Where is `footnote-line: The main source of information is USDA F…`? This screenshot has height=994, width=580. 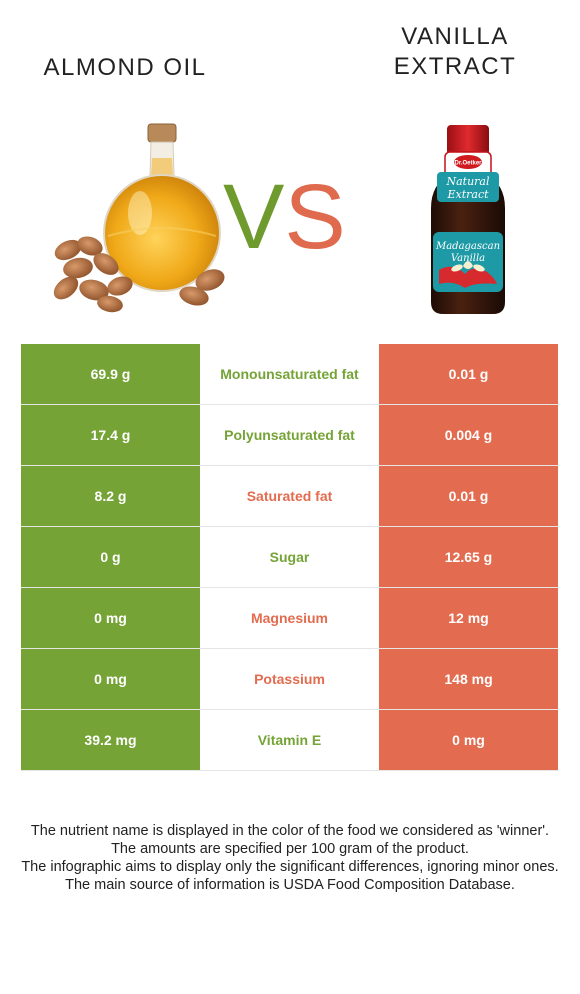 footnote-line: The main source of information is USDA F… is located at coordinates (290, 885).